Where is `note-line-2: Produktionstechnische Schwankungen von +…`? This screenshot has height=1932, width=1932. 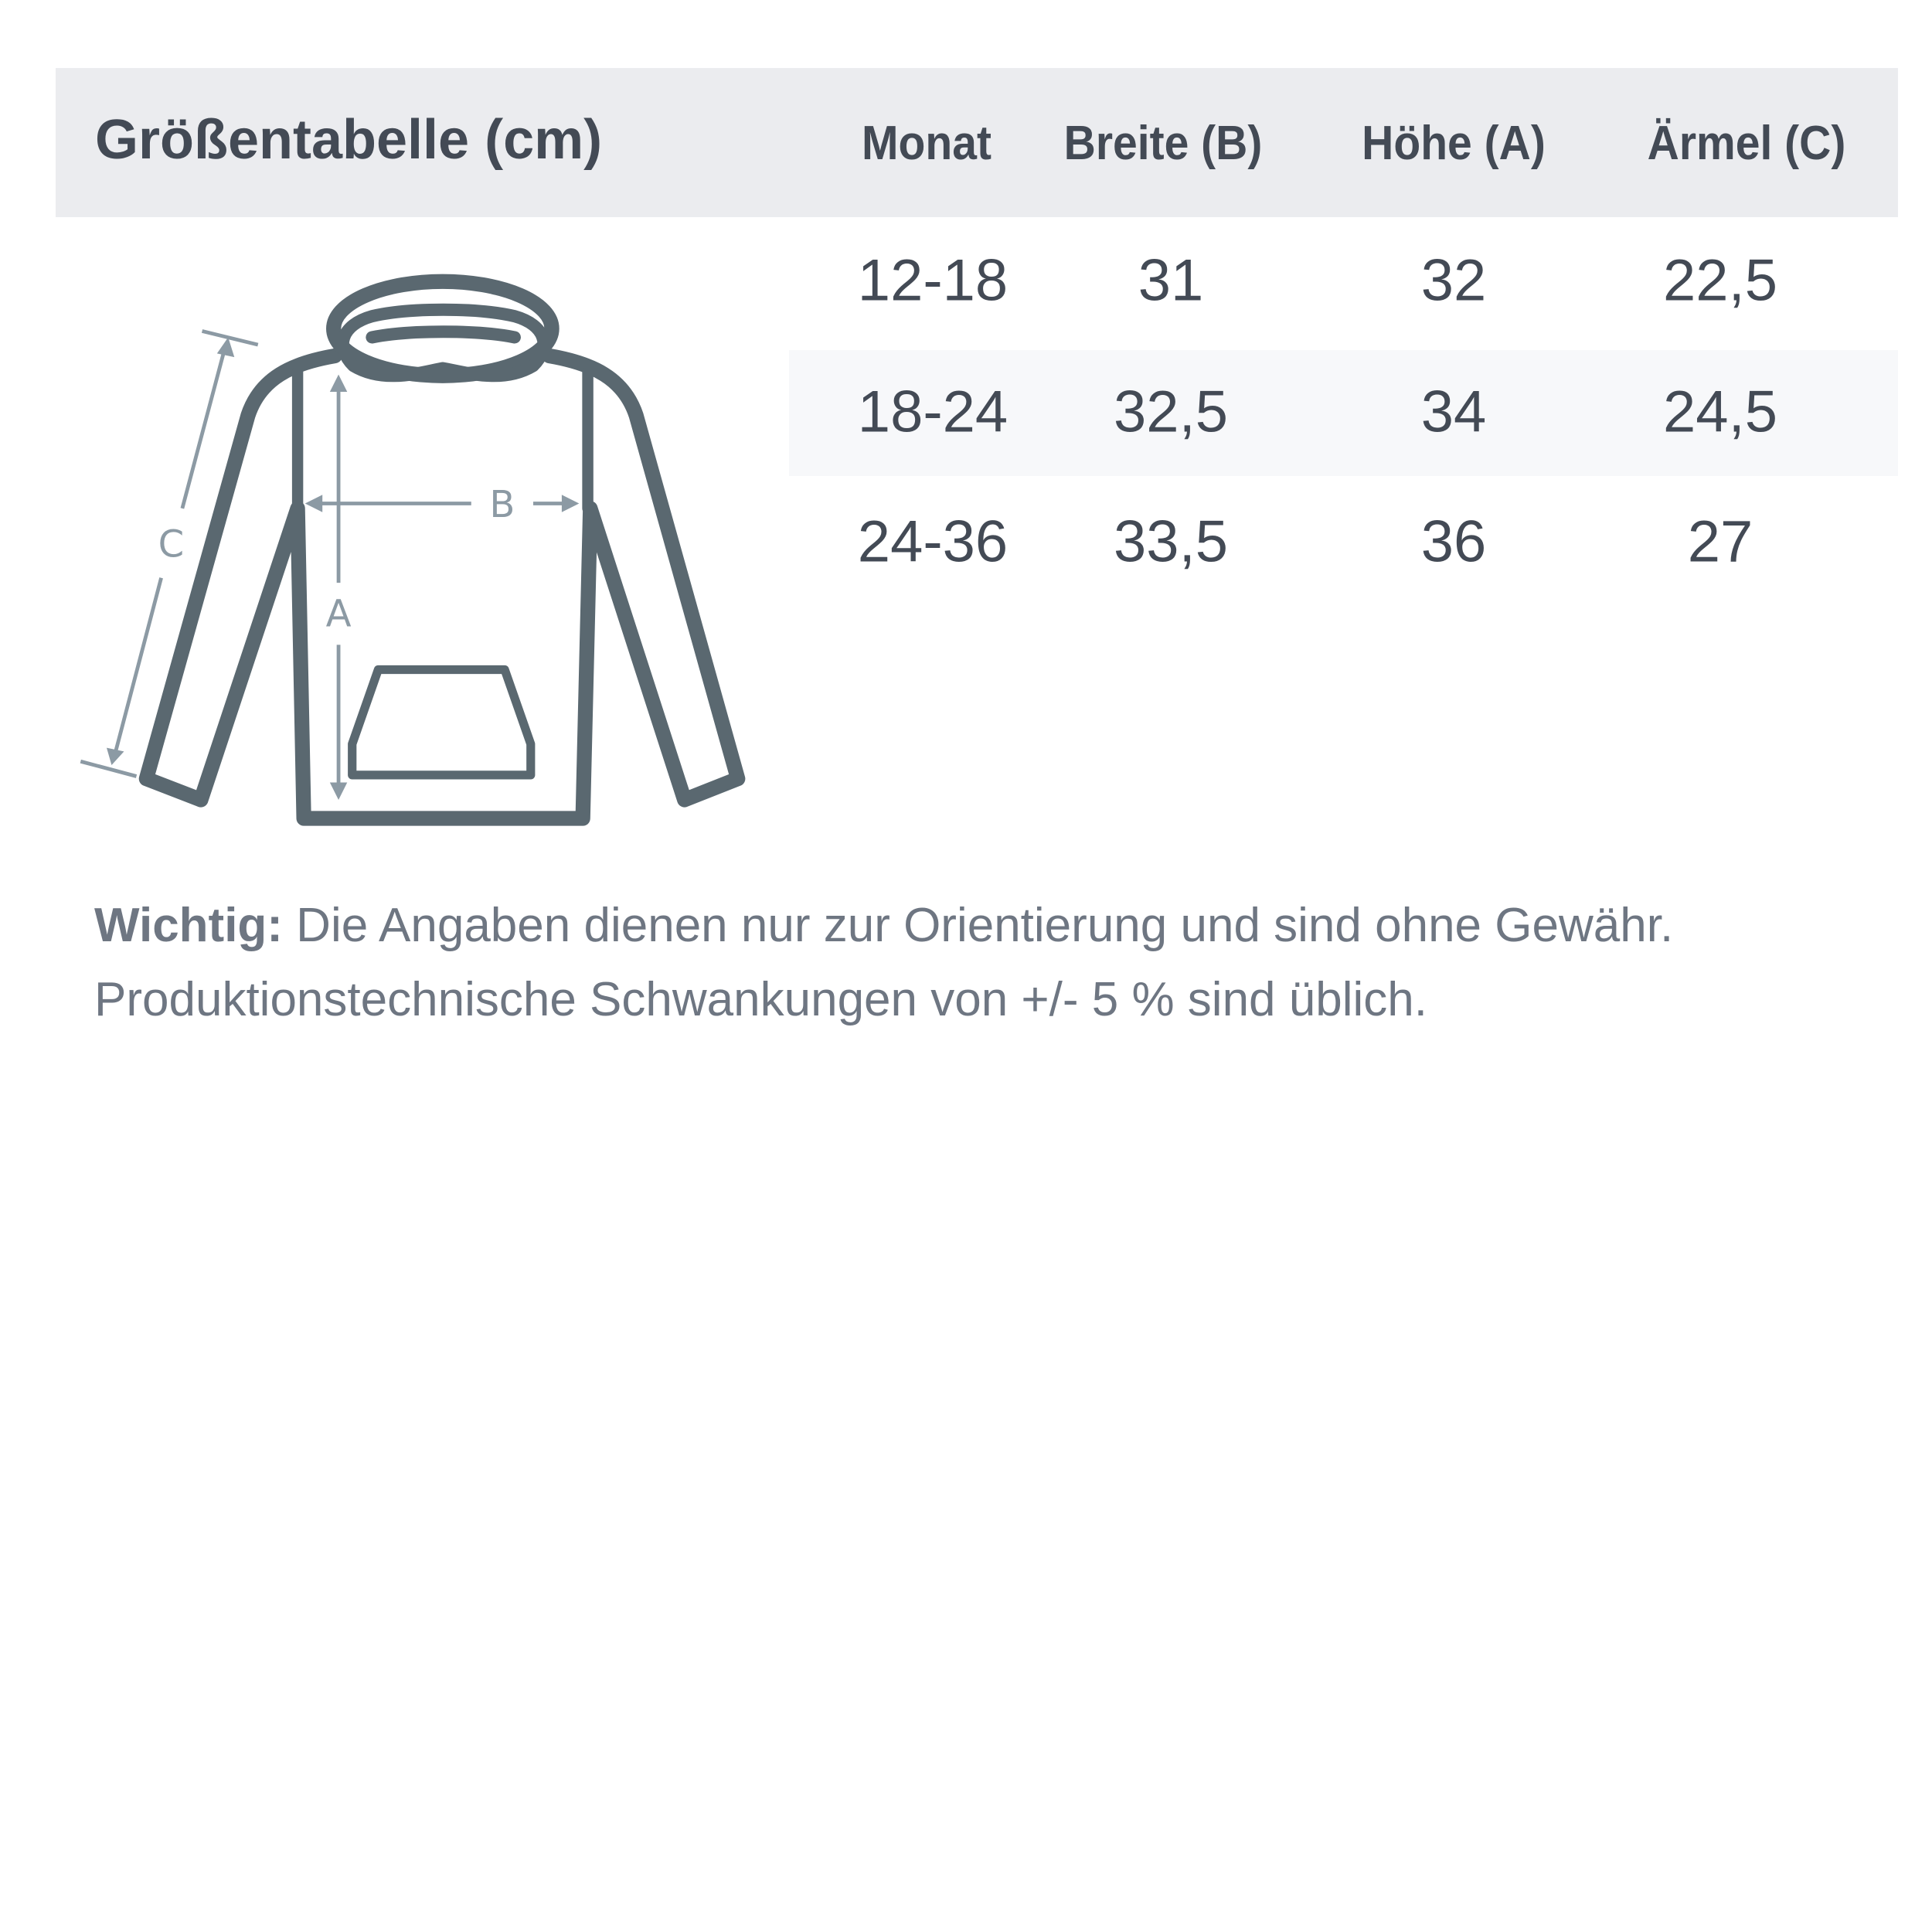
note-line-2: Produktionstechnische Schwankungen von +… is located at coordinates (760, 999).